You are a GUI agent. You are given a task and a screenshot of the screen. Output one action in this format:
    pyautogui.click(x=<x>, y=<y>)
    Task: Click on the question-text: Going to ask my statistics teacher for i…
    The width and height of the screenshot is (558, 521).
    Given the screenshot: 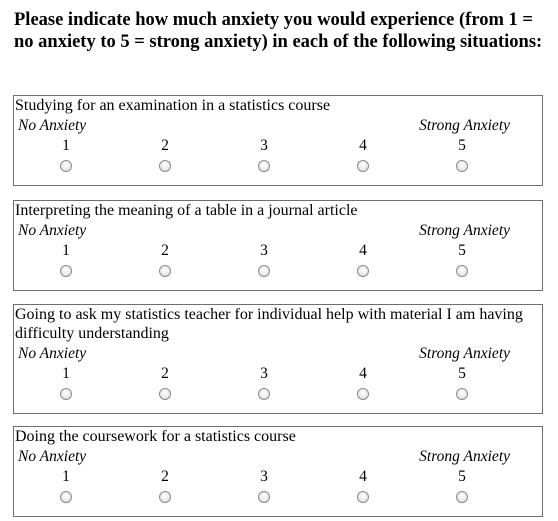 What is the action you would take?
    pyautogui.click(x=269, y=324)
    